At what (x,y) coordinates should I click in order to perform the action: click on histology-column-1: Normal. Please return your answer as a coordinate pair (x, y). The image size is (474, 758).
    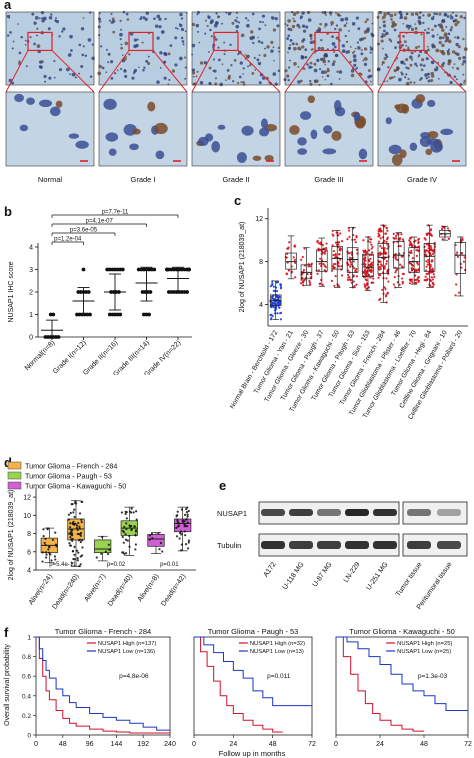
    Looking at the image, I should click on (50, 97).